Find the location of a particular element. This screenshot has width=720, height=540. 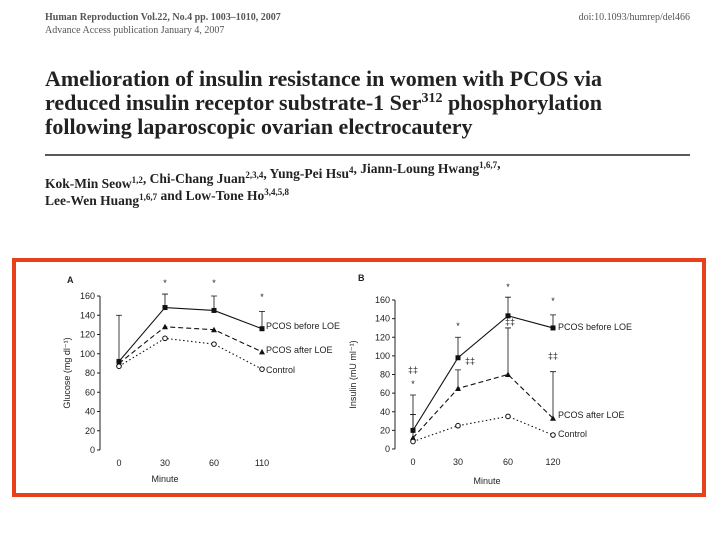

author-name: , Yung-Pei Hsu is located at coordinates (306, 173).